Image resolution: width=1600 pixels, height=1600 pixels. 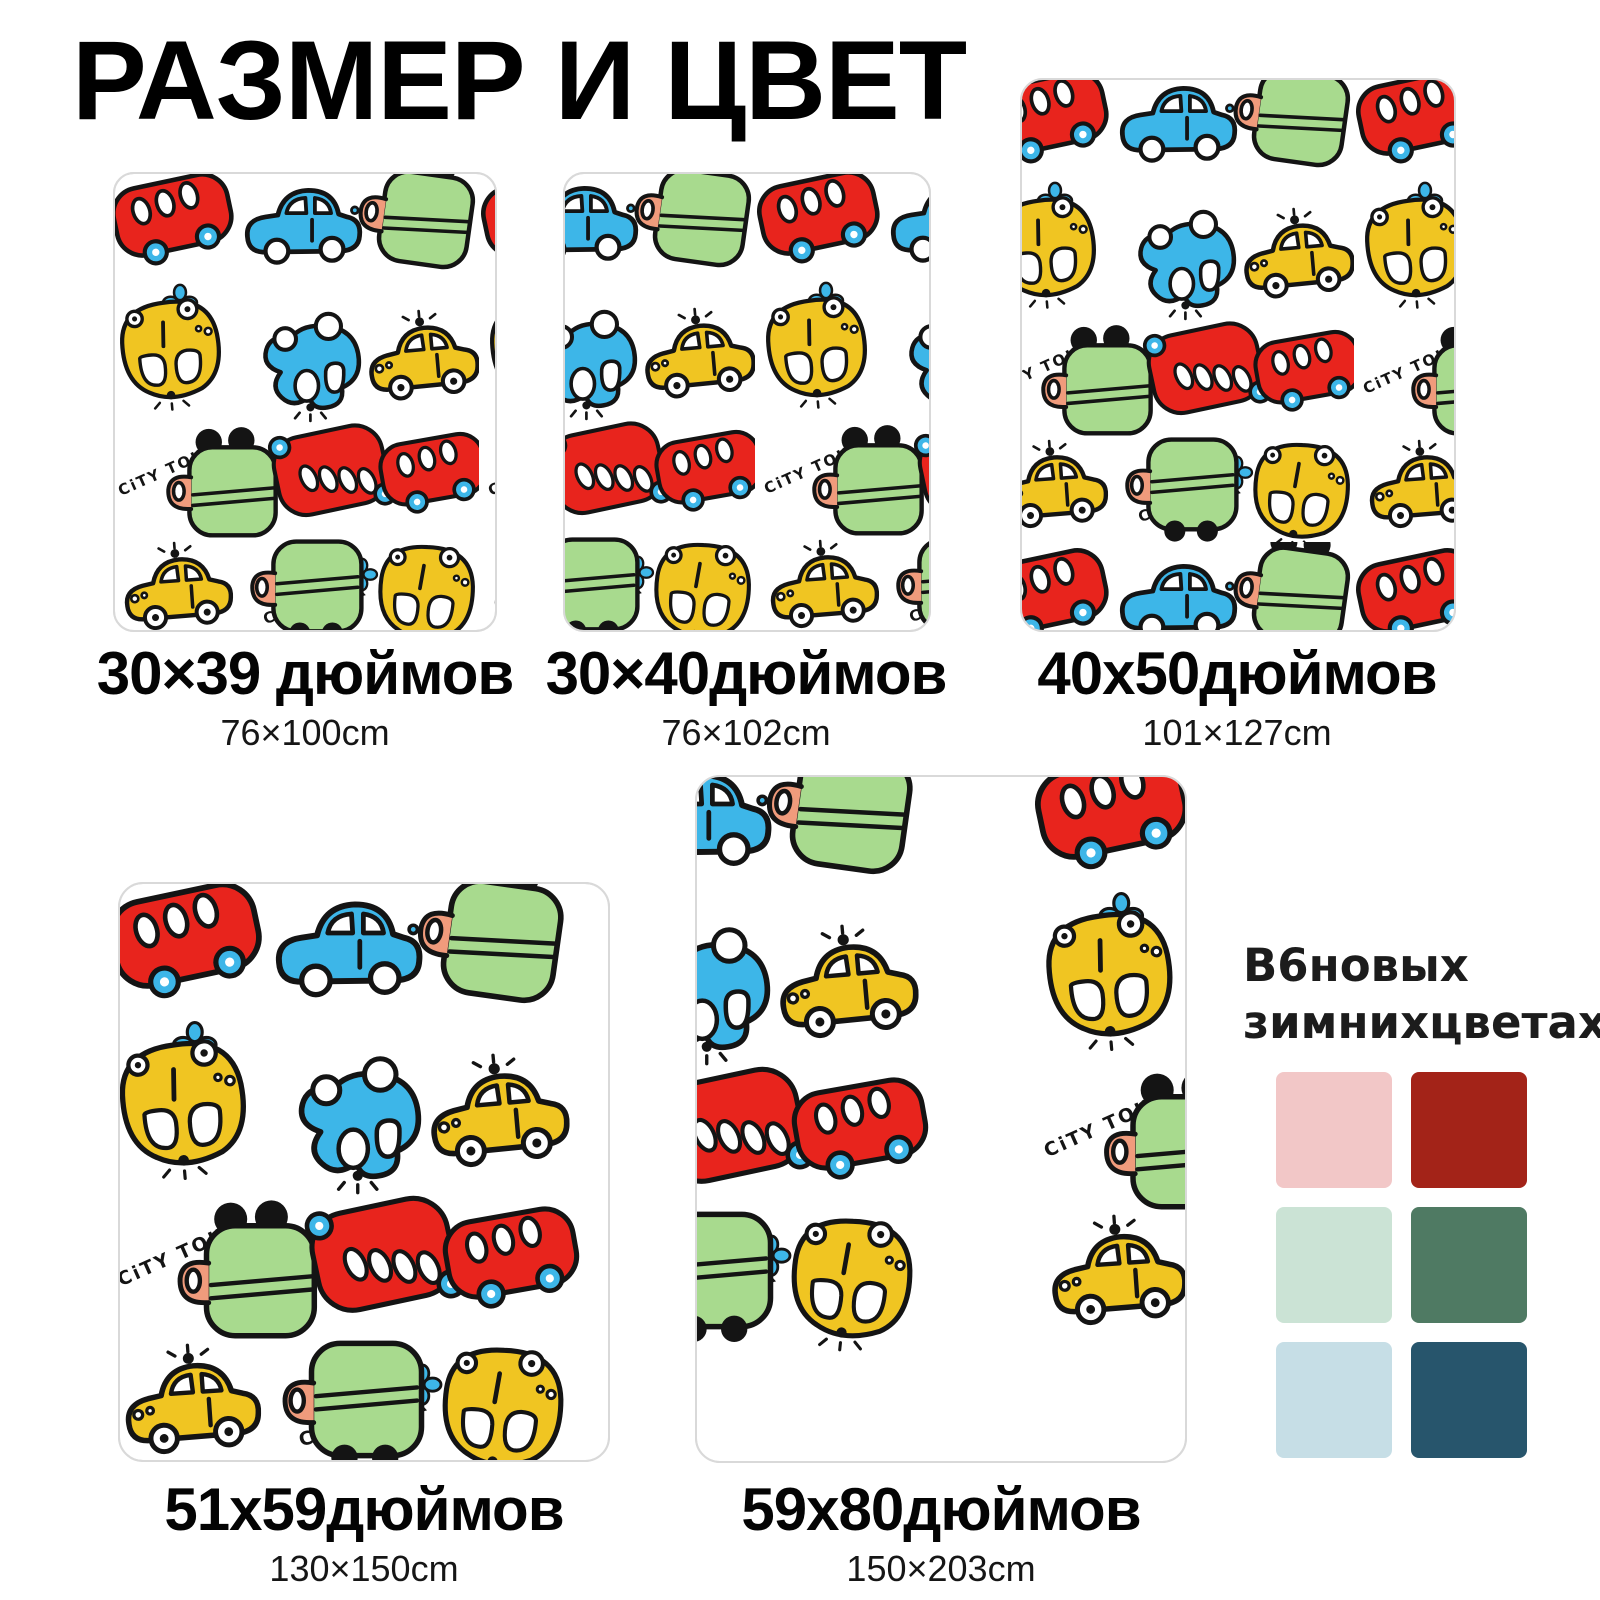 I want to click on size-caption-59x80: 59x80дюймов 150×203cm, so click(x=941, y=1535).